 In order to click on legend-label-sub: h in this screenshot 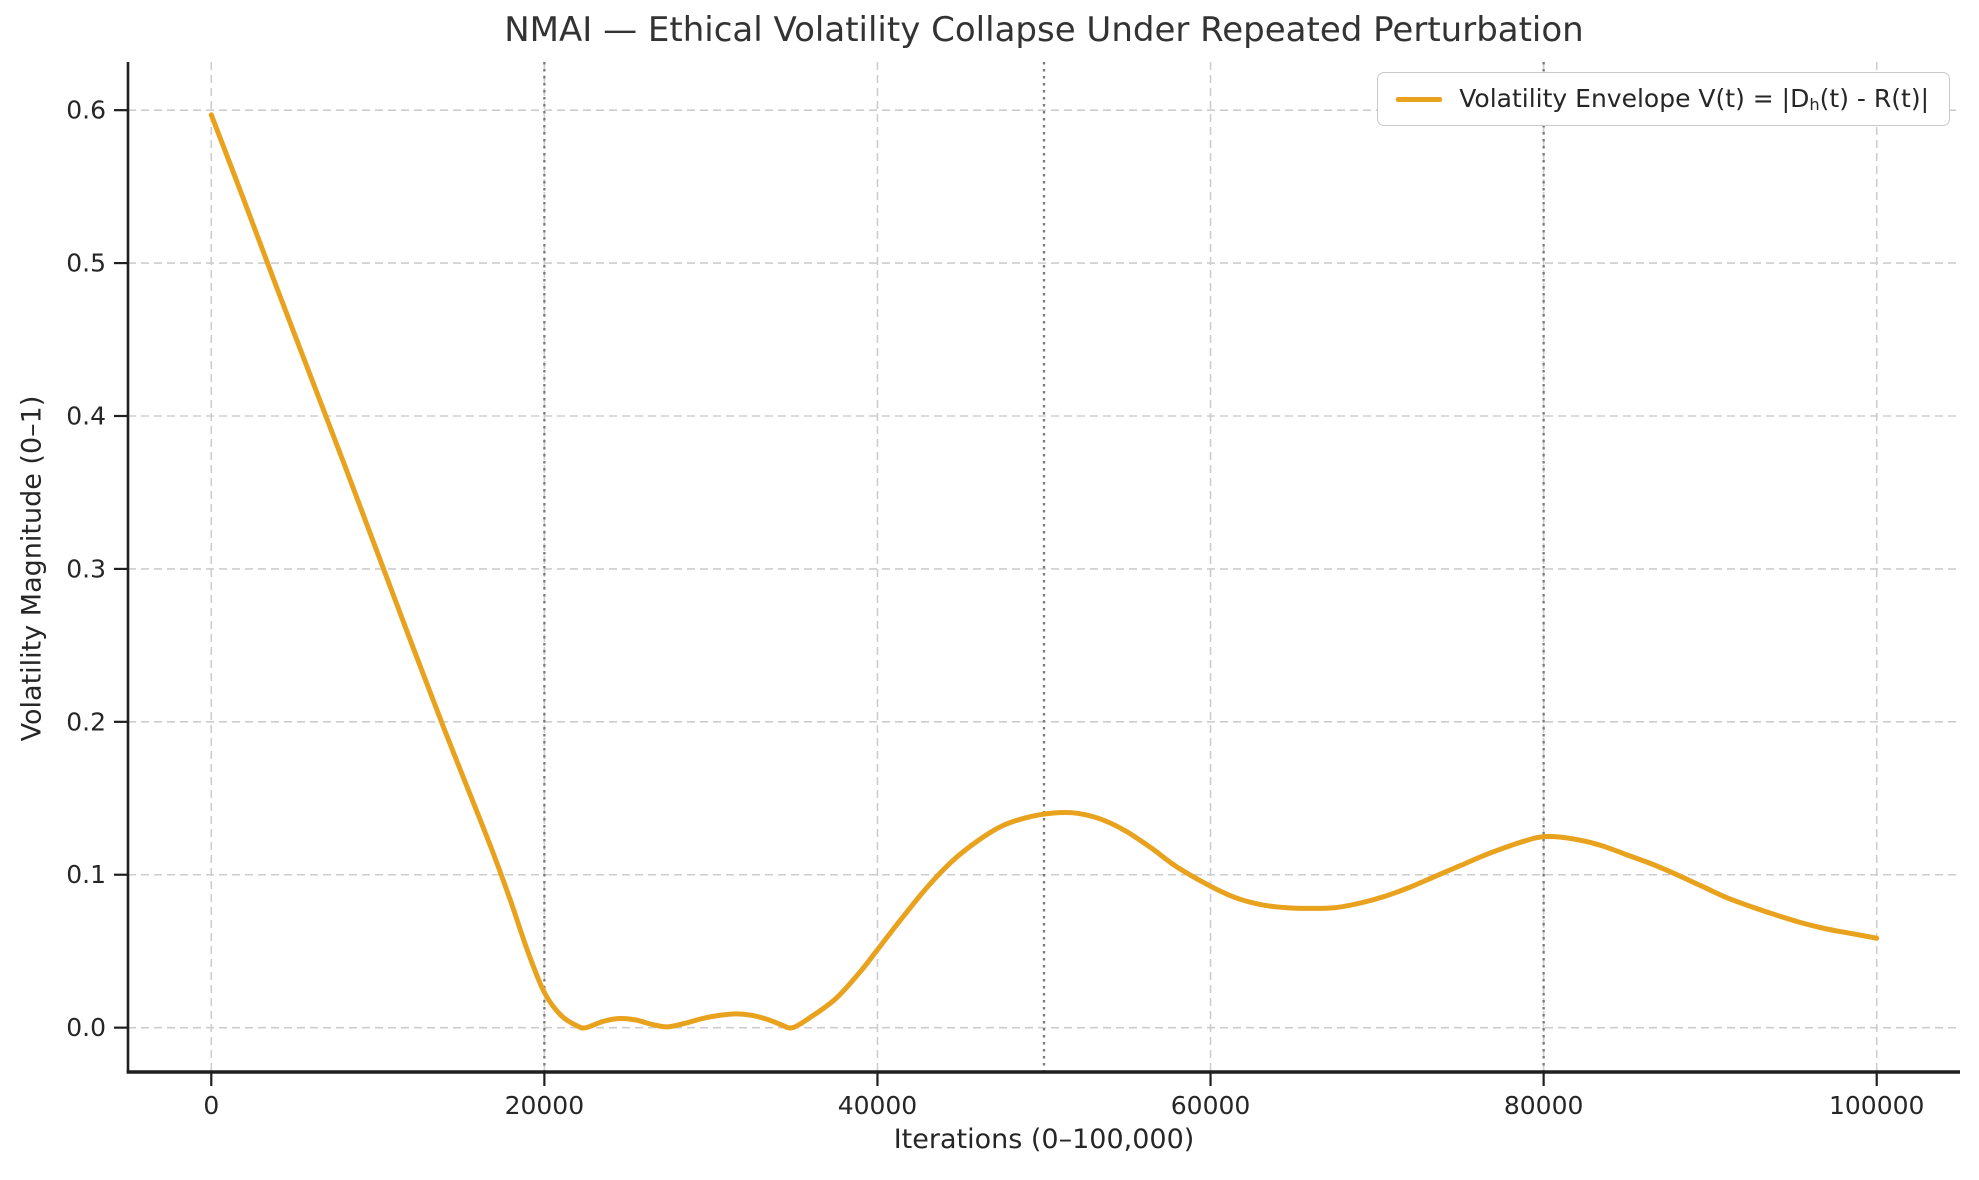, I will do `click(1814, 104)`.